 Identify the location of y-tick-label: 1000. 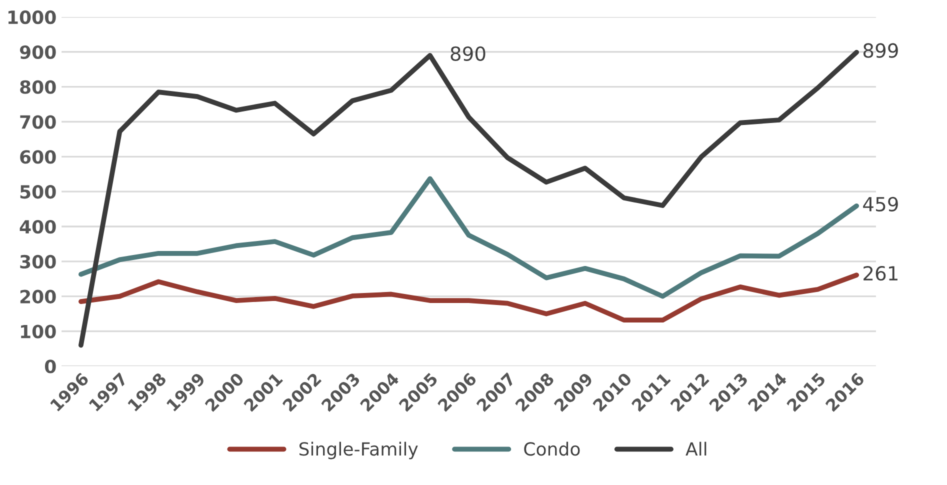
(32, 17).